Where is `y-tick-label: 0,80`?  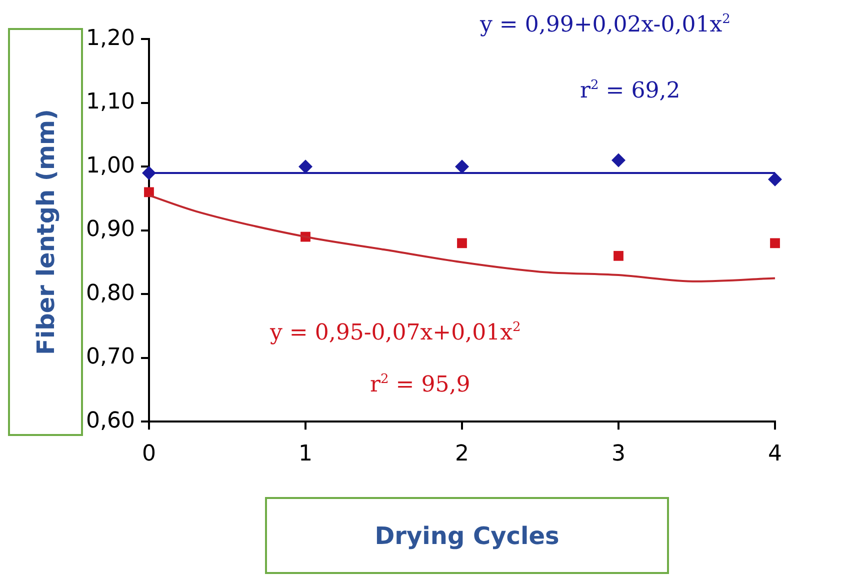
y-tick-label: 0,80 is located at coordinates (110, 293).